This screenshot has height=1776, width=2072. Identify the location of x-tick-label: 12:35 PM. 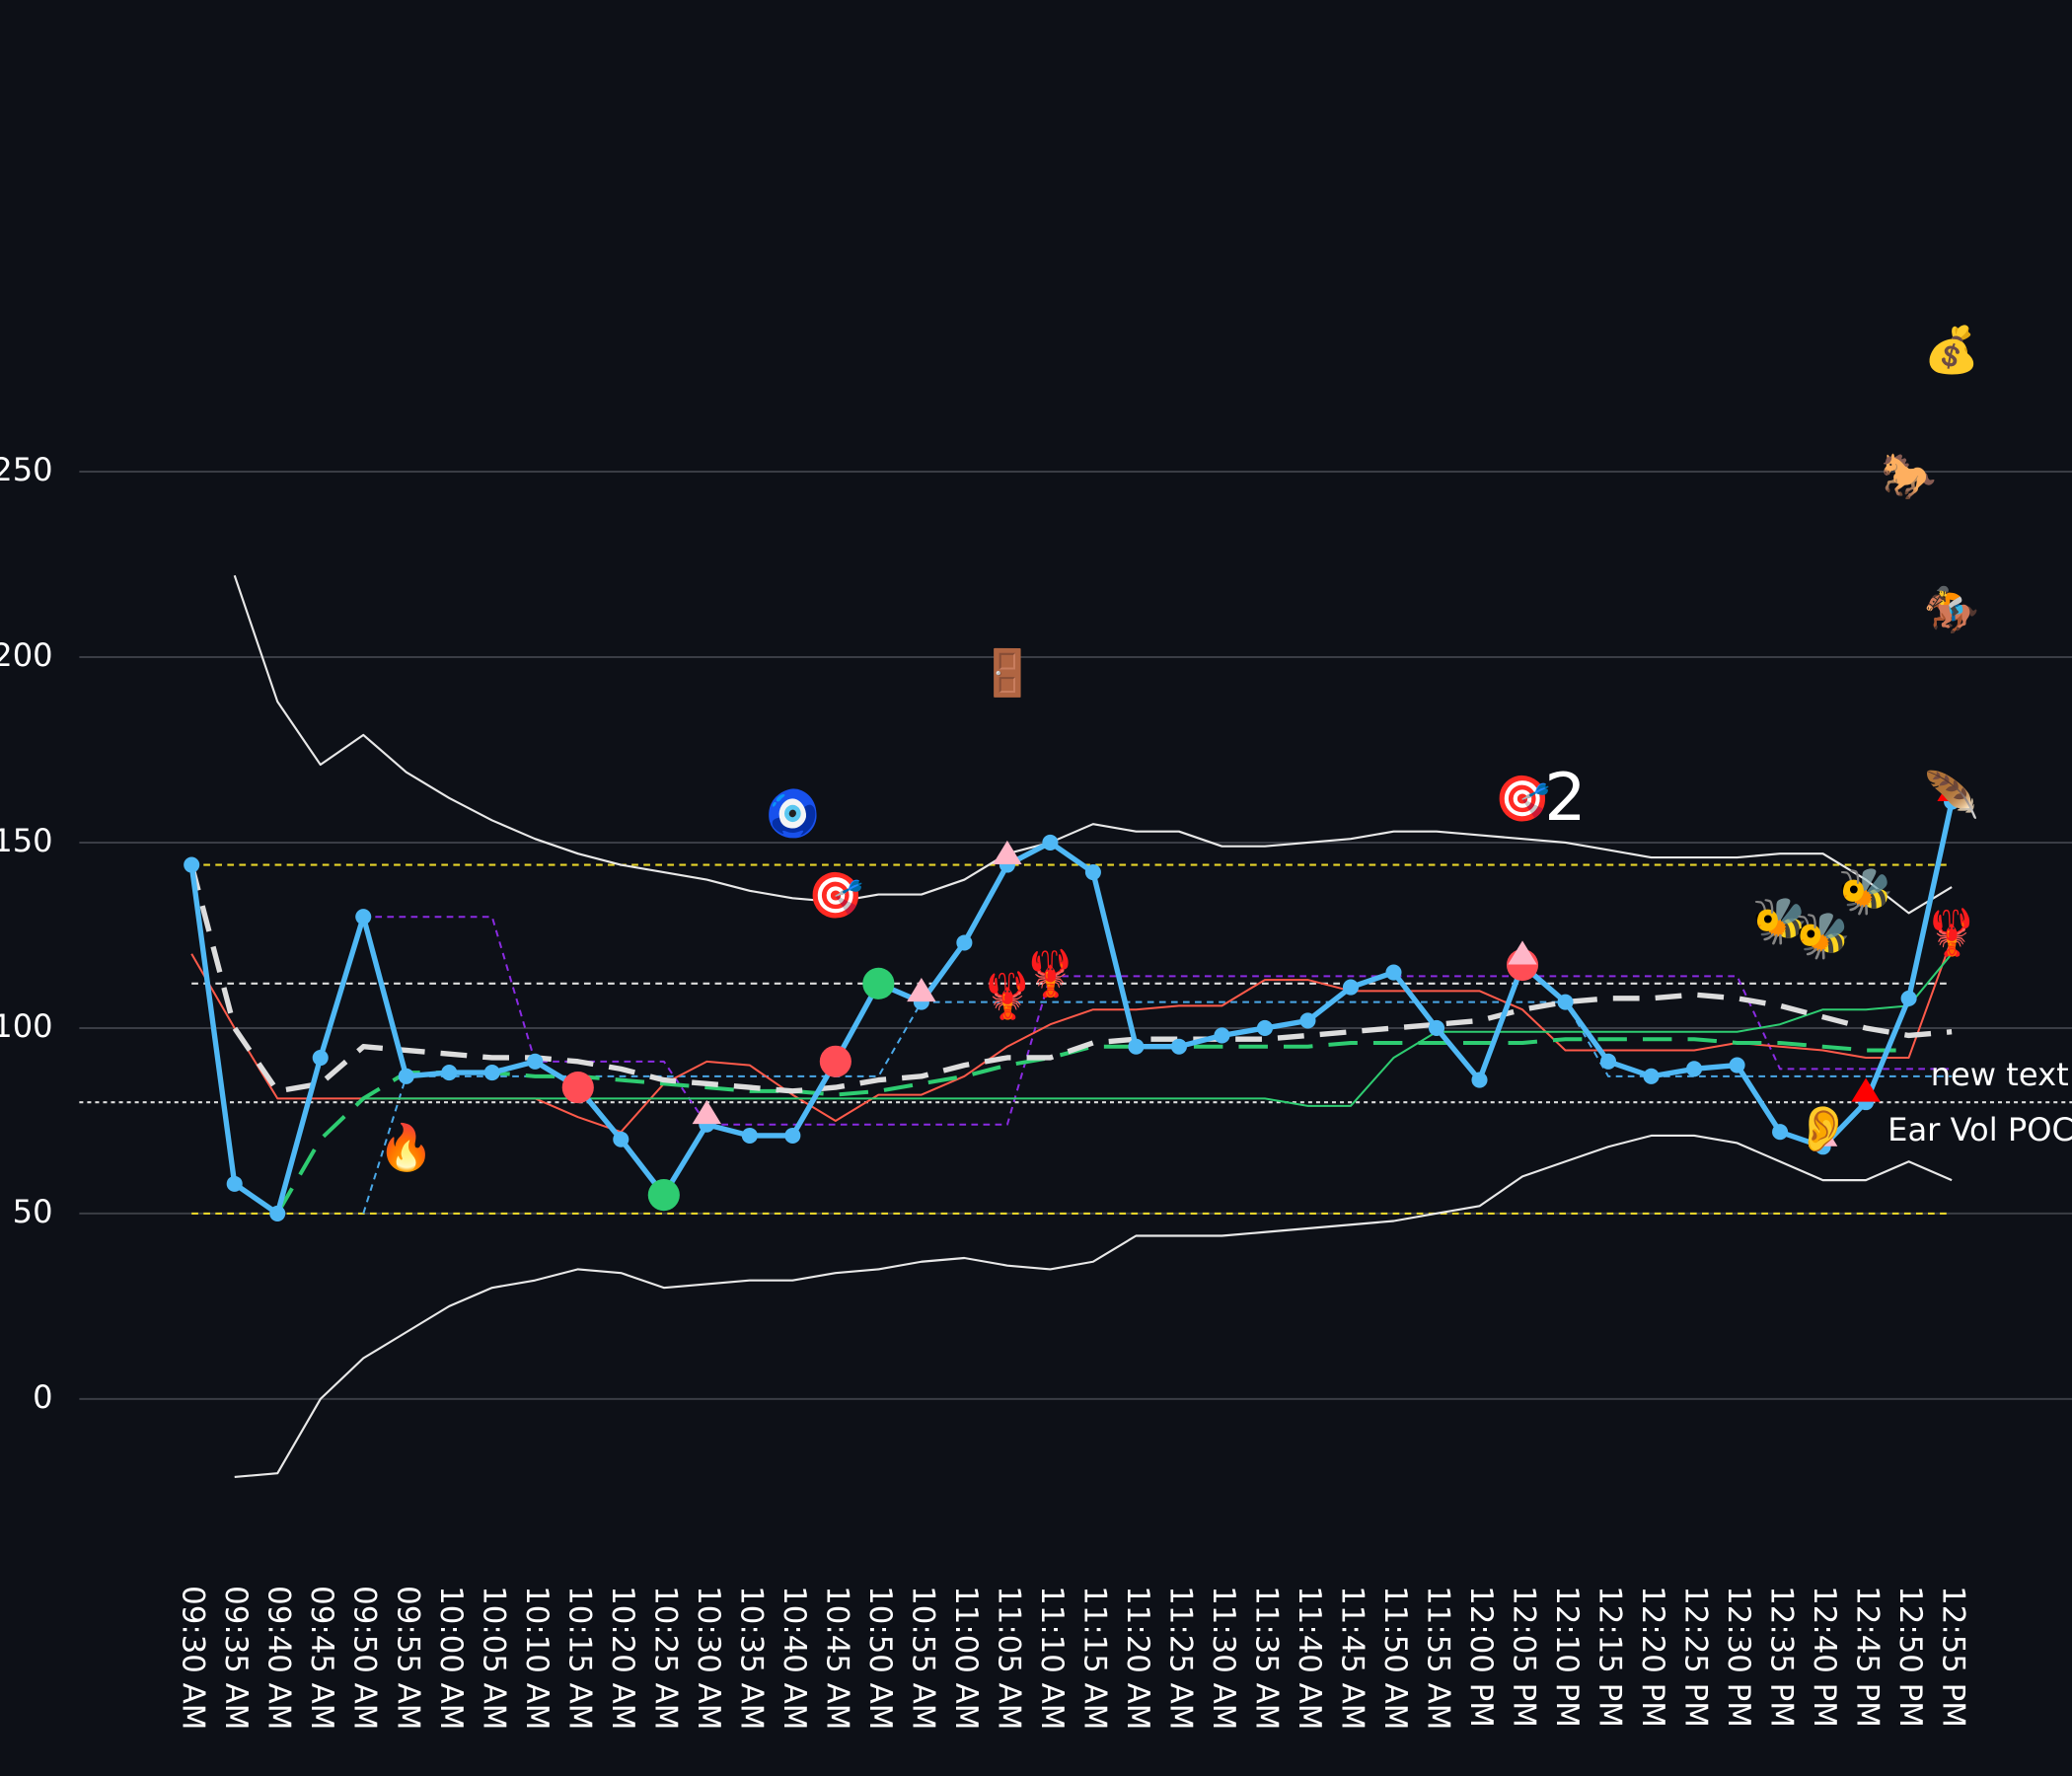
(1782, 1657).